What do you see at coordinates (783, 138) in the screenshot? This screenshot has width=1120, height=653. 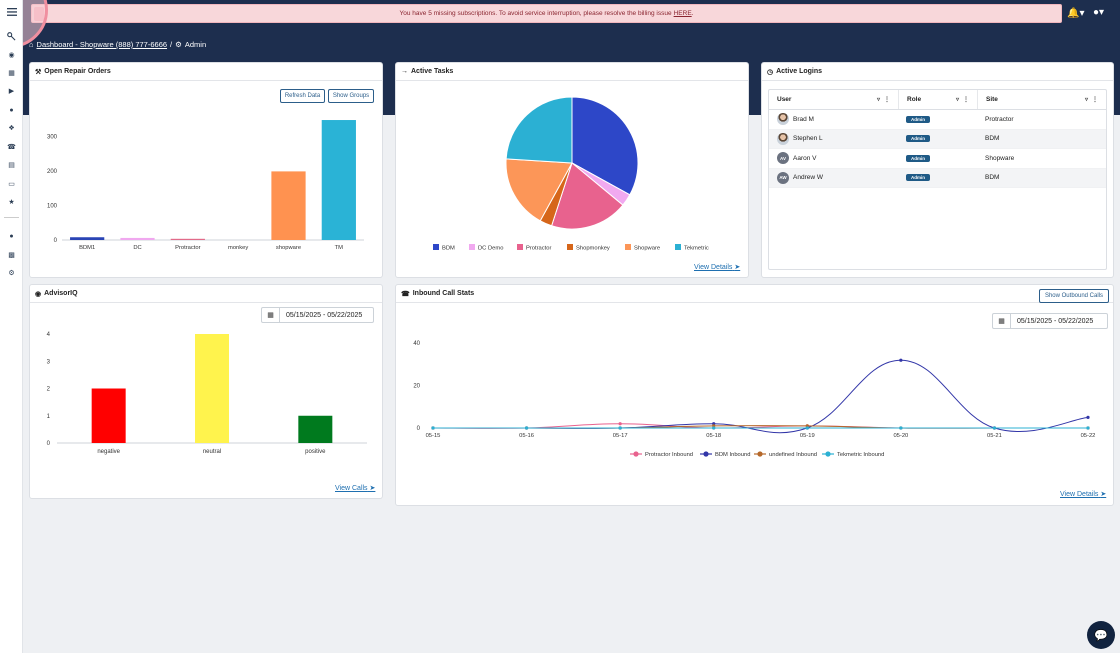 I see `avatar` at bounding box center [783, 138].